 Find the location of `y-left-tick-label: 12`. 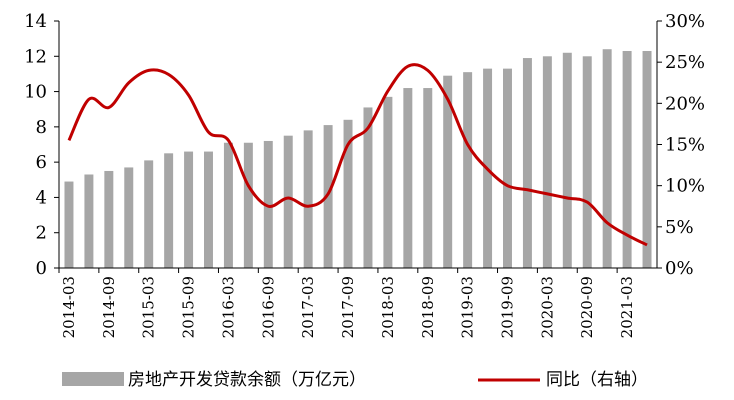

y-left-tick-label: 12 is located at coordinates (35, 56).